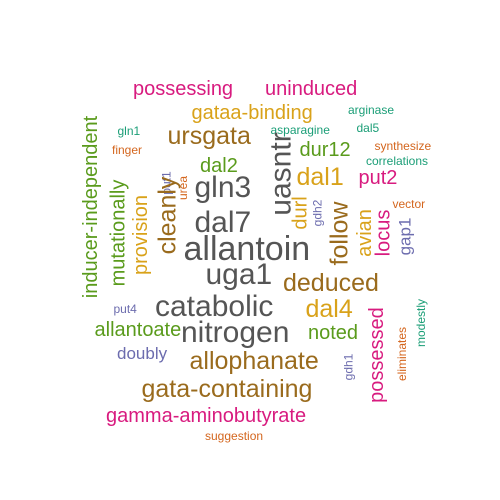  Describe the element at coordinates (129, 131) in the screenshot. I see `word-gln1: gln1` at that location.